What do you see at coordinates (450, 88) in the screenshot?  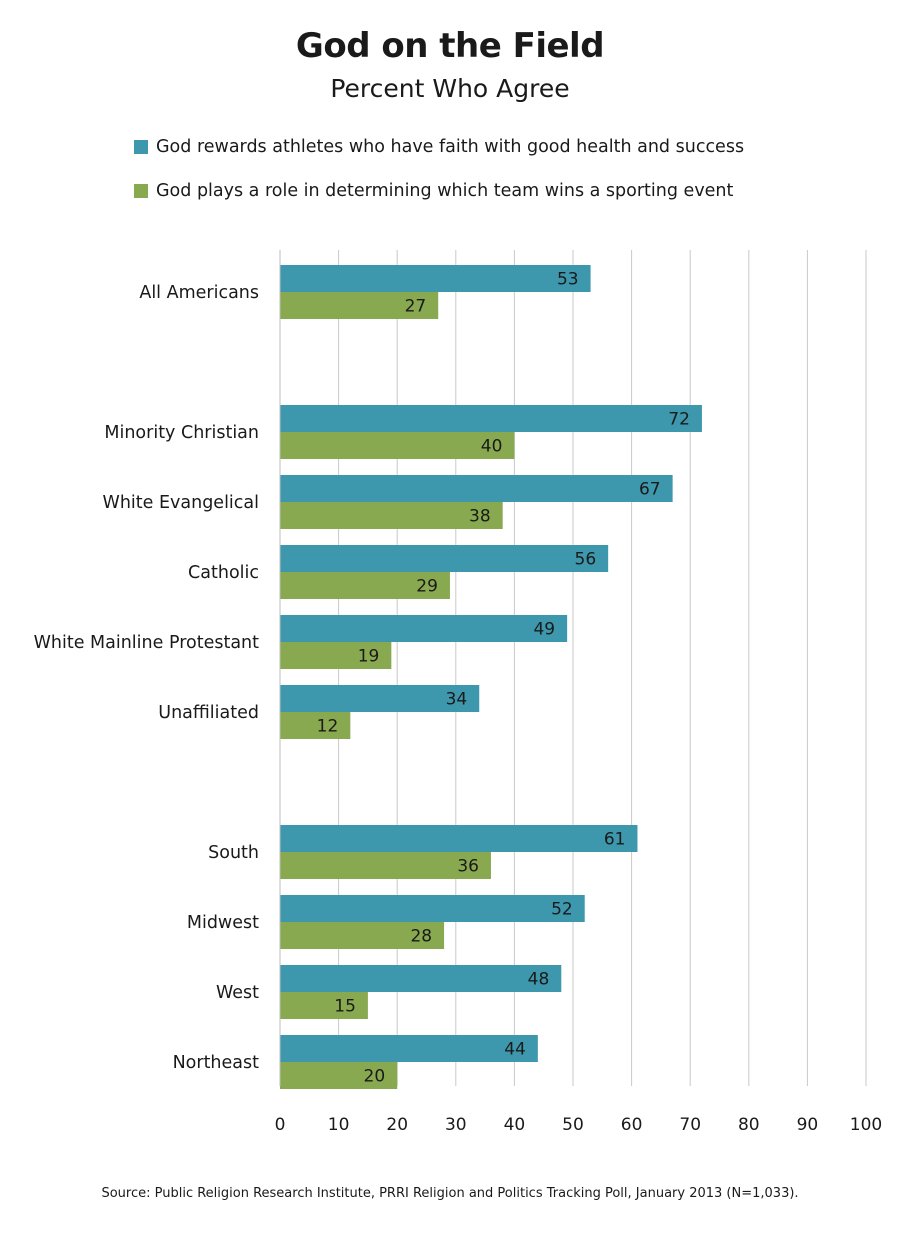 I see `chart-subtitle: Percent Who Agree` at bounding box center [450, 88].